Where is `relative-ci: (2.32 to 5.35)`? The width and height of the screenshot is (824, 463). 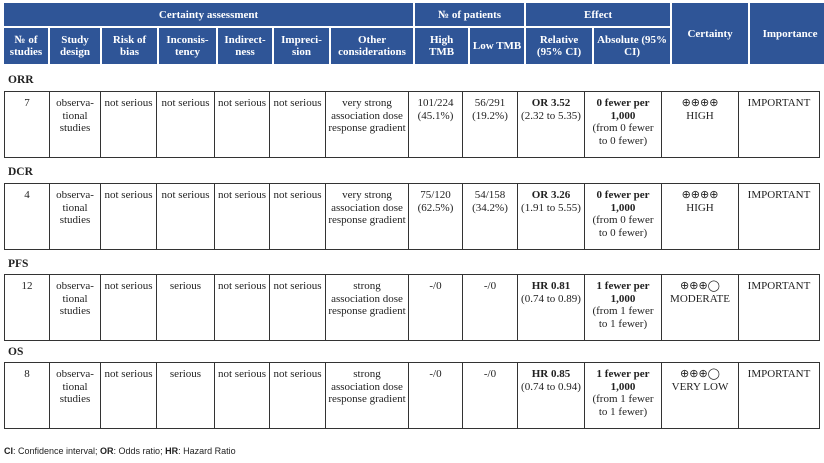
relative-ci: (2.32 to 5.35) is located at coordinates (551, 115).